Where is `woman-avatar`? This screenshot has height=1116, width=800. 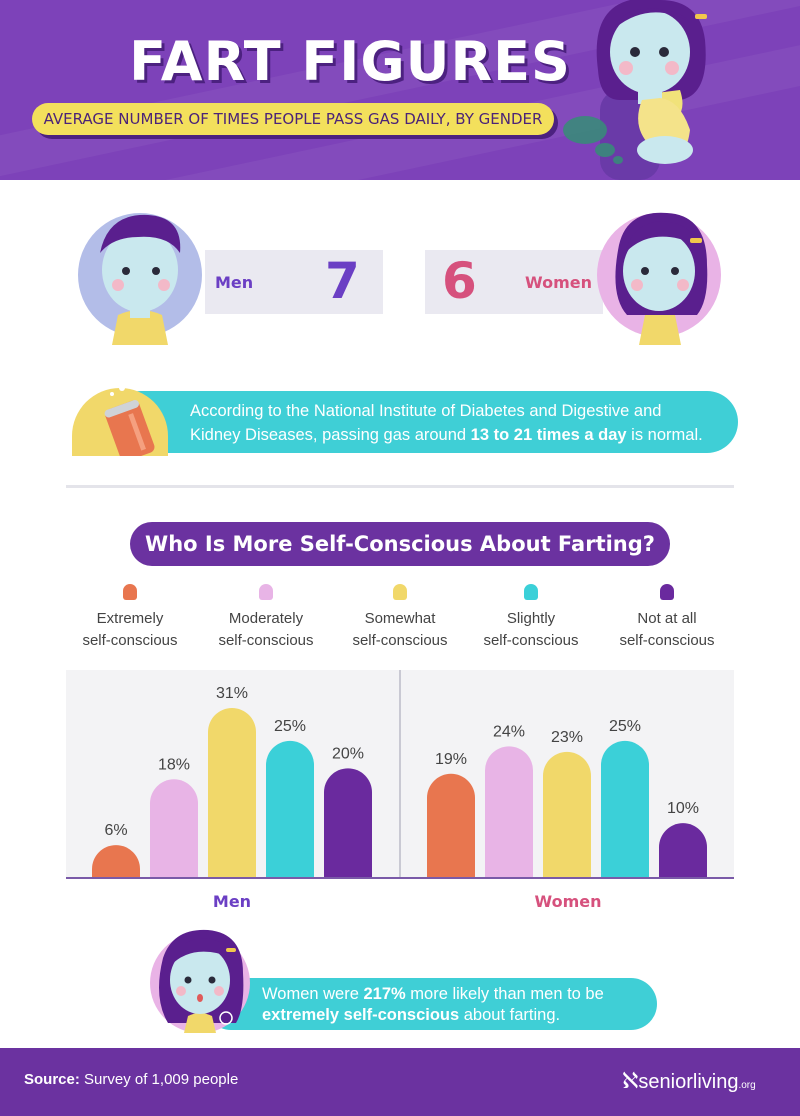 woman-avatar is located at coordinates (659, 278).